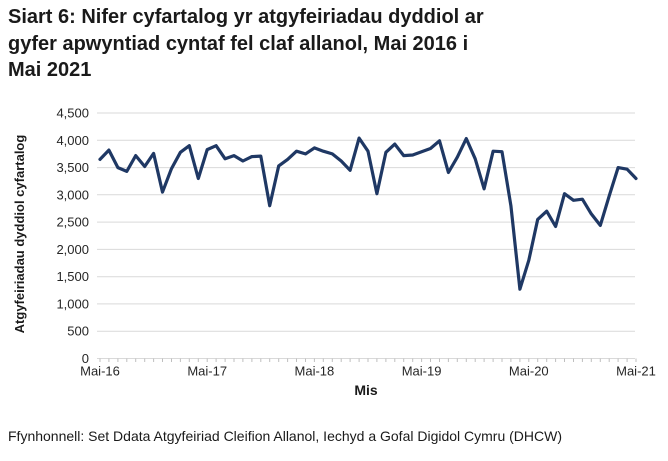 This screenshot has height=461, width=668. I want to click on x-tick-label: Mai-16, so click(100, 371).